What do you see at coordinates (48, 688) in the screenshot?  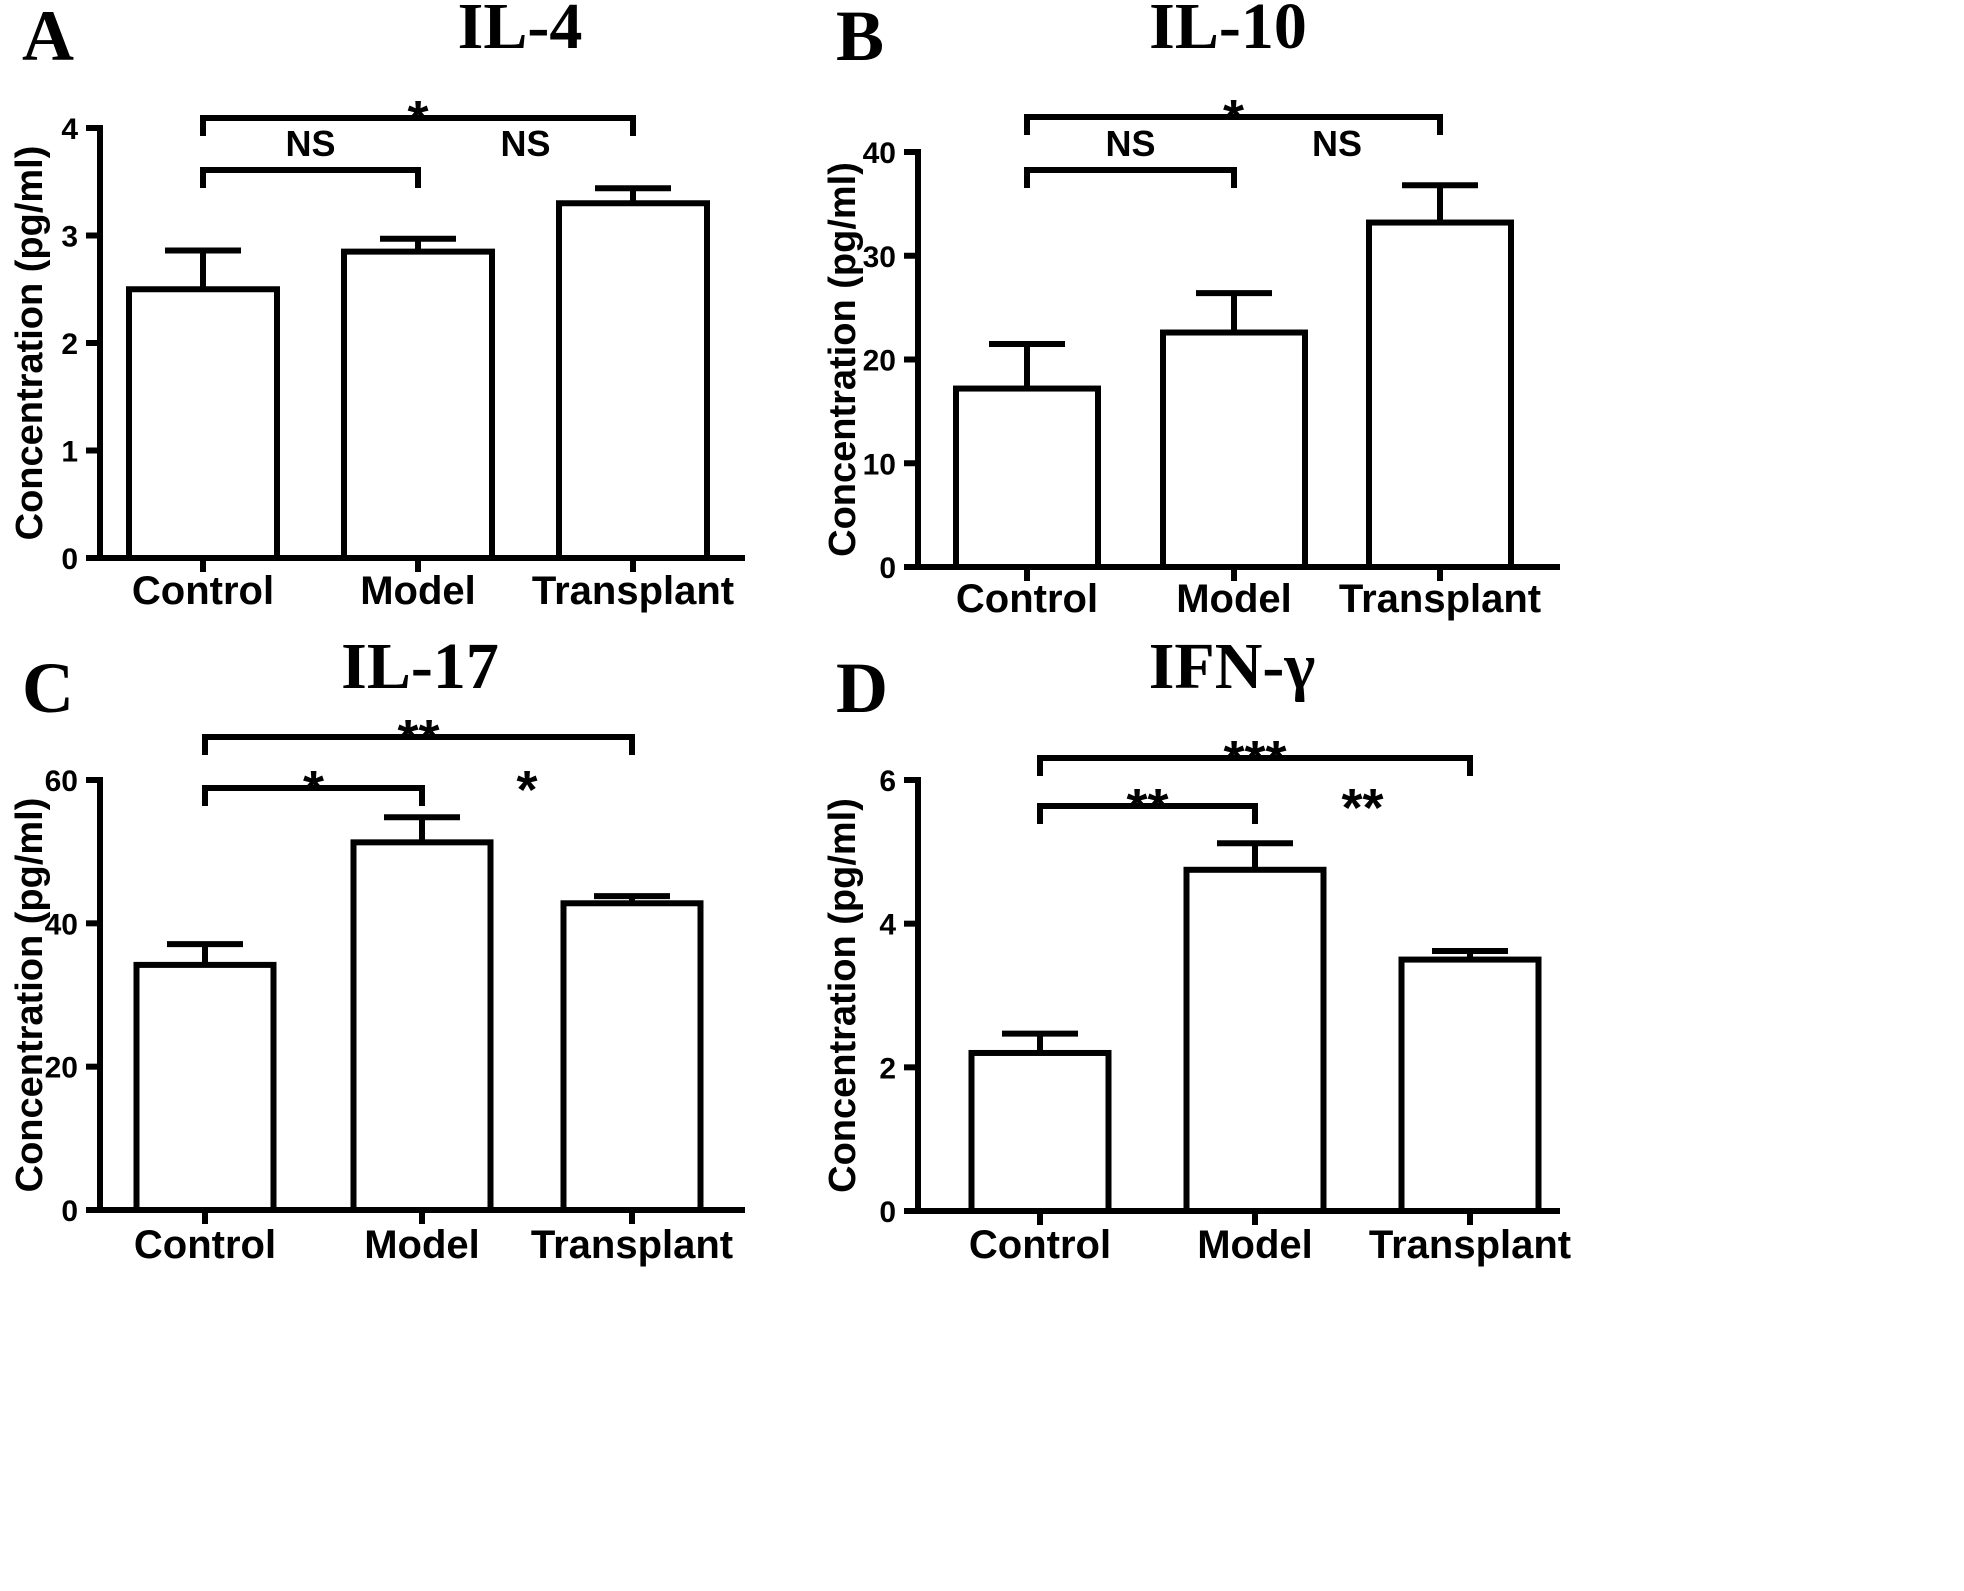 I see `panel-letter: C` at bounding box center [48, 688].